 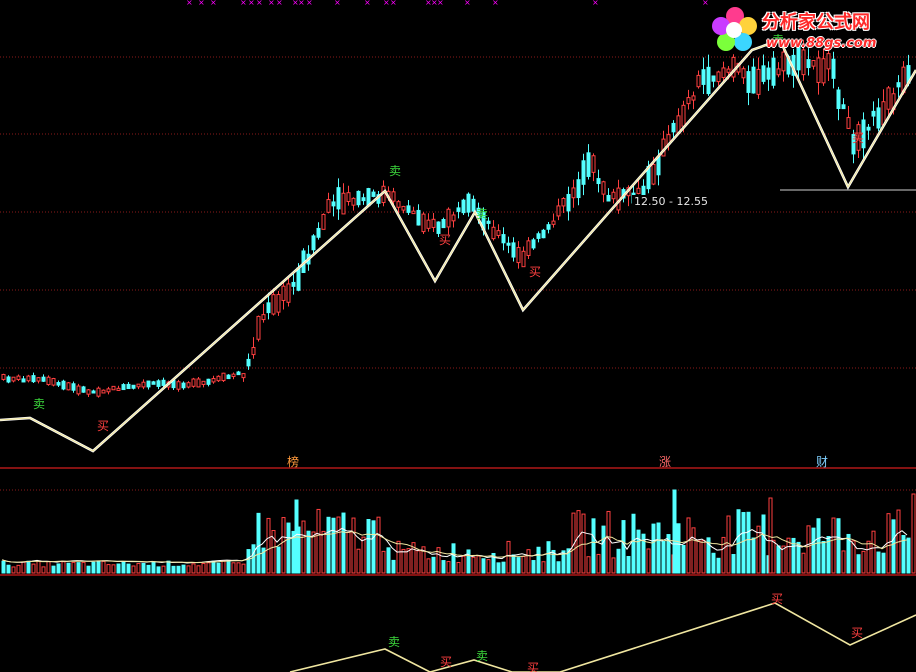 What do you see at coordinates (671, 201) in the screenshot?
I see `price-range-label: 12.50 - 12.55` at bounding box center [671, 201].